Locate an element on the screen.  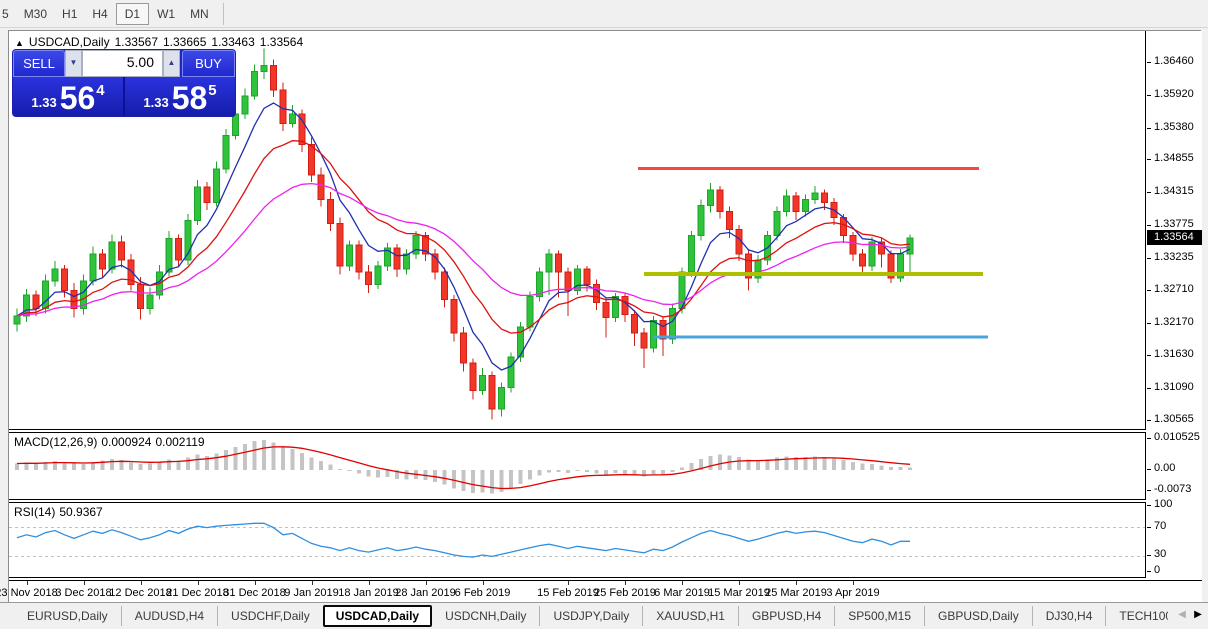
price-axis-tick: 1.33235 is located at coordinates (1170, 256).